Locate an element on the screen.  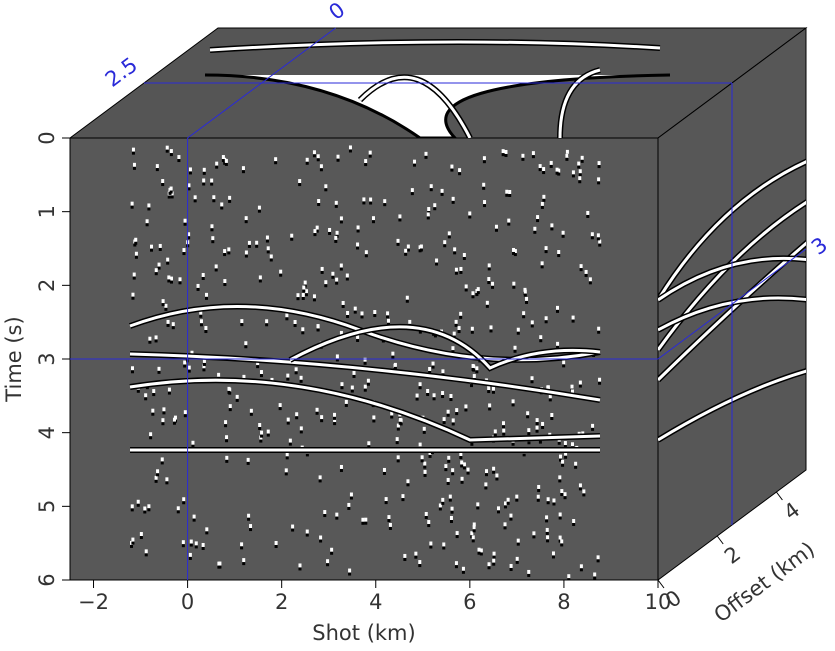
y-tick-label: 0 is located at coordinates (47, 137).